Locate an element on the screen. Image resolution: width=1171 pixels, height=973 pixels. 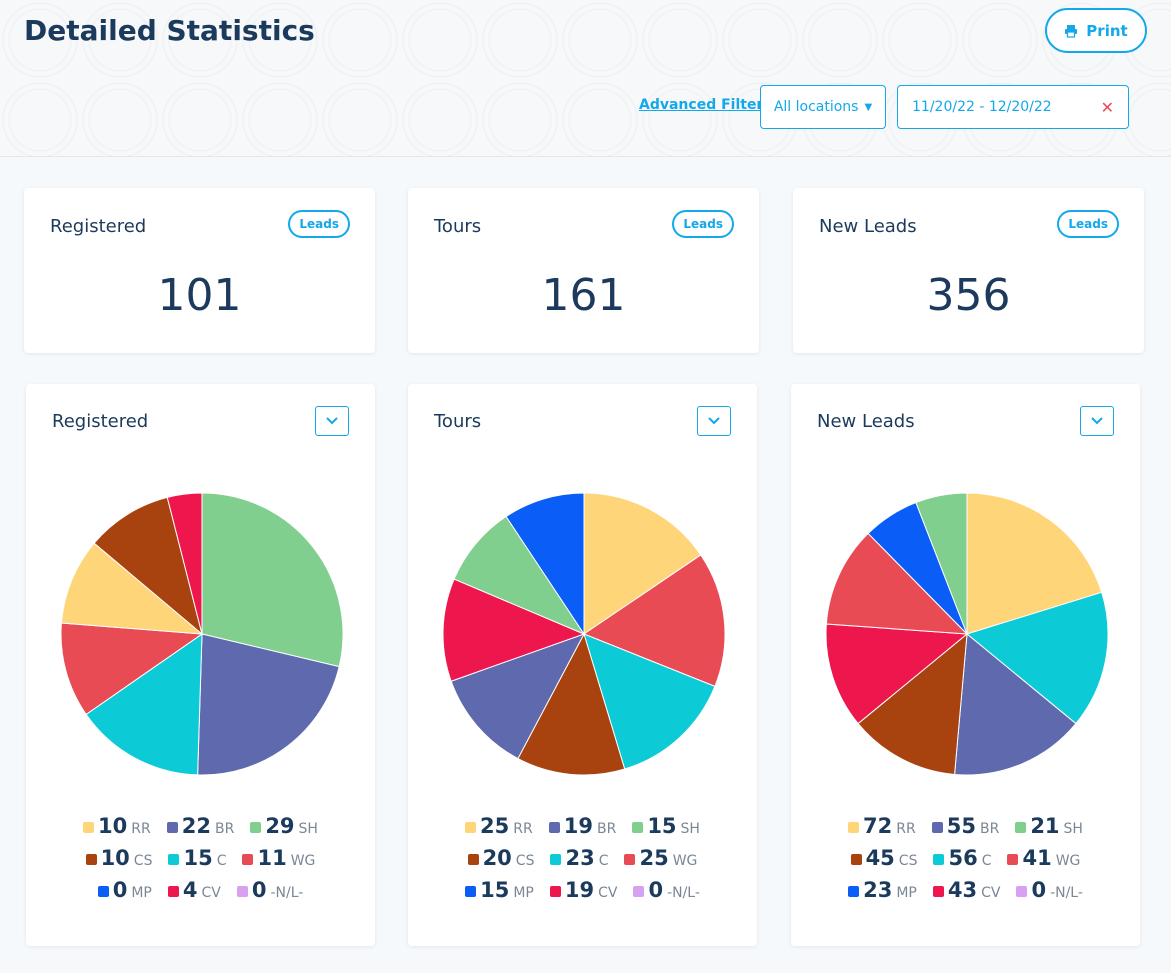
legend-item: 23 C is located at coordinates (579, 858).